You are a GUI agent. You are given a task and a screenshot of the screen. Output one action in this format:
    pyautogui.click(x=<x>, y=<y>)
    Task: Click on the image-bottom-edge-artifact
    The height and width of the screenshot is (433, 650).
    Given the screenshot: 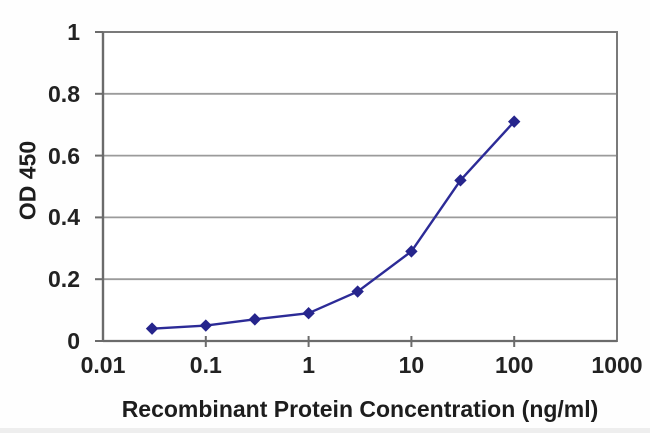 What is the action you would take?
    pyautogui.click(x=325, y=430)
    